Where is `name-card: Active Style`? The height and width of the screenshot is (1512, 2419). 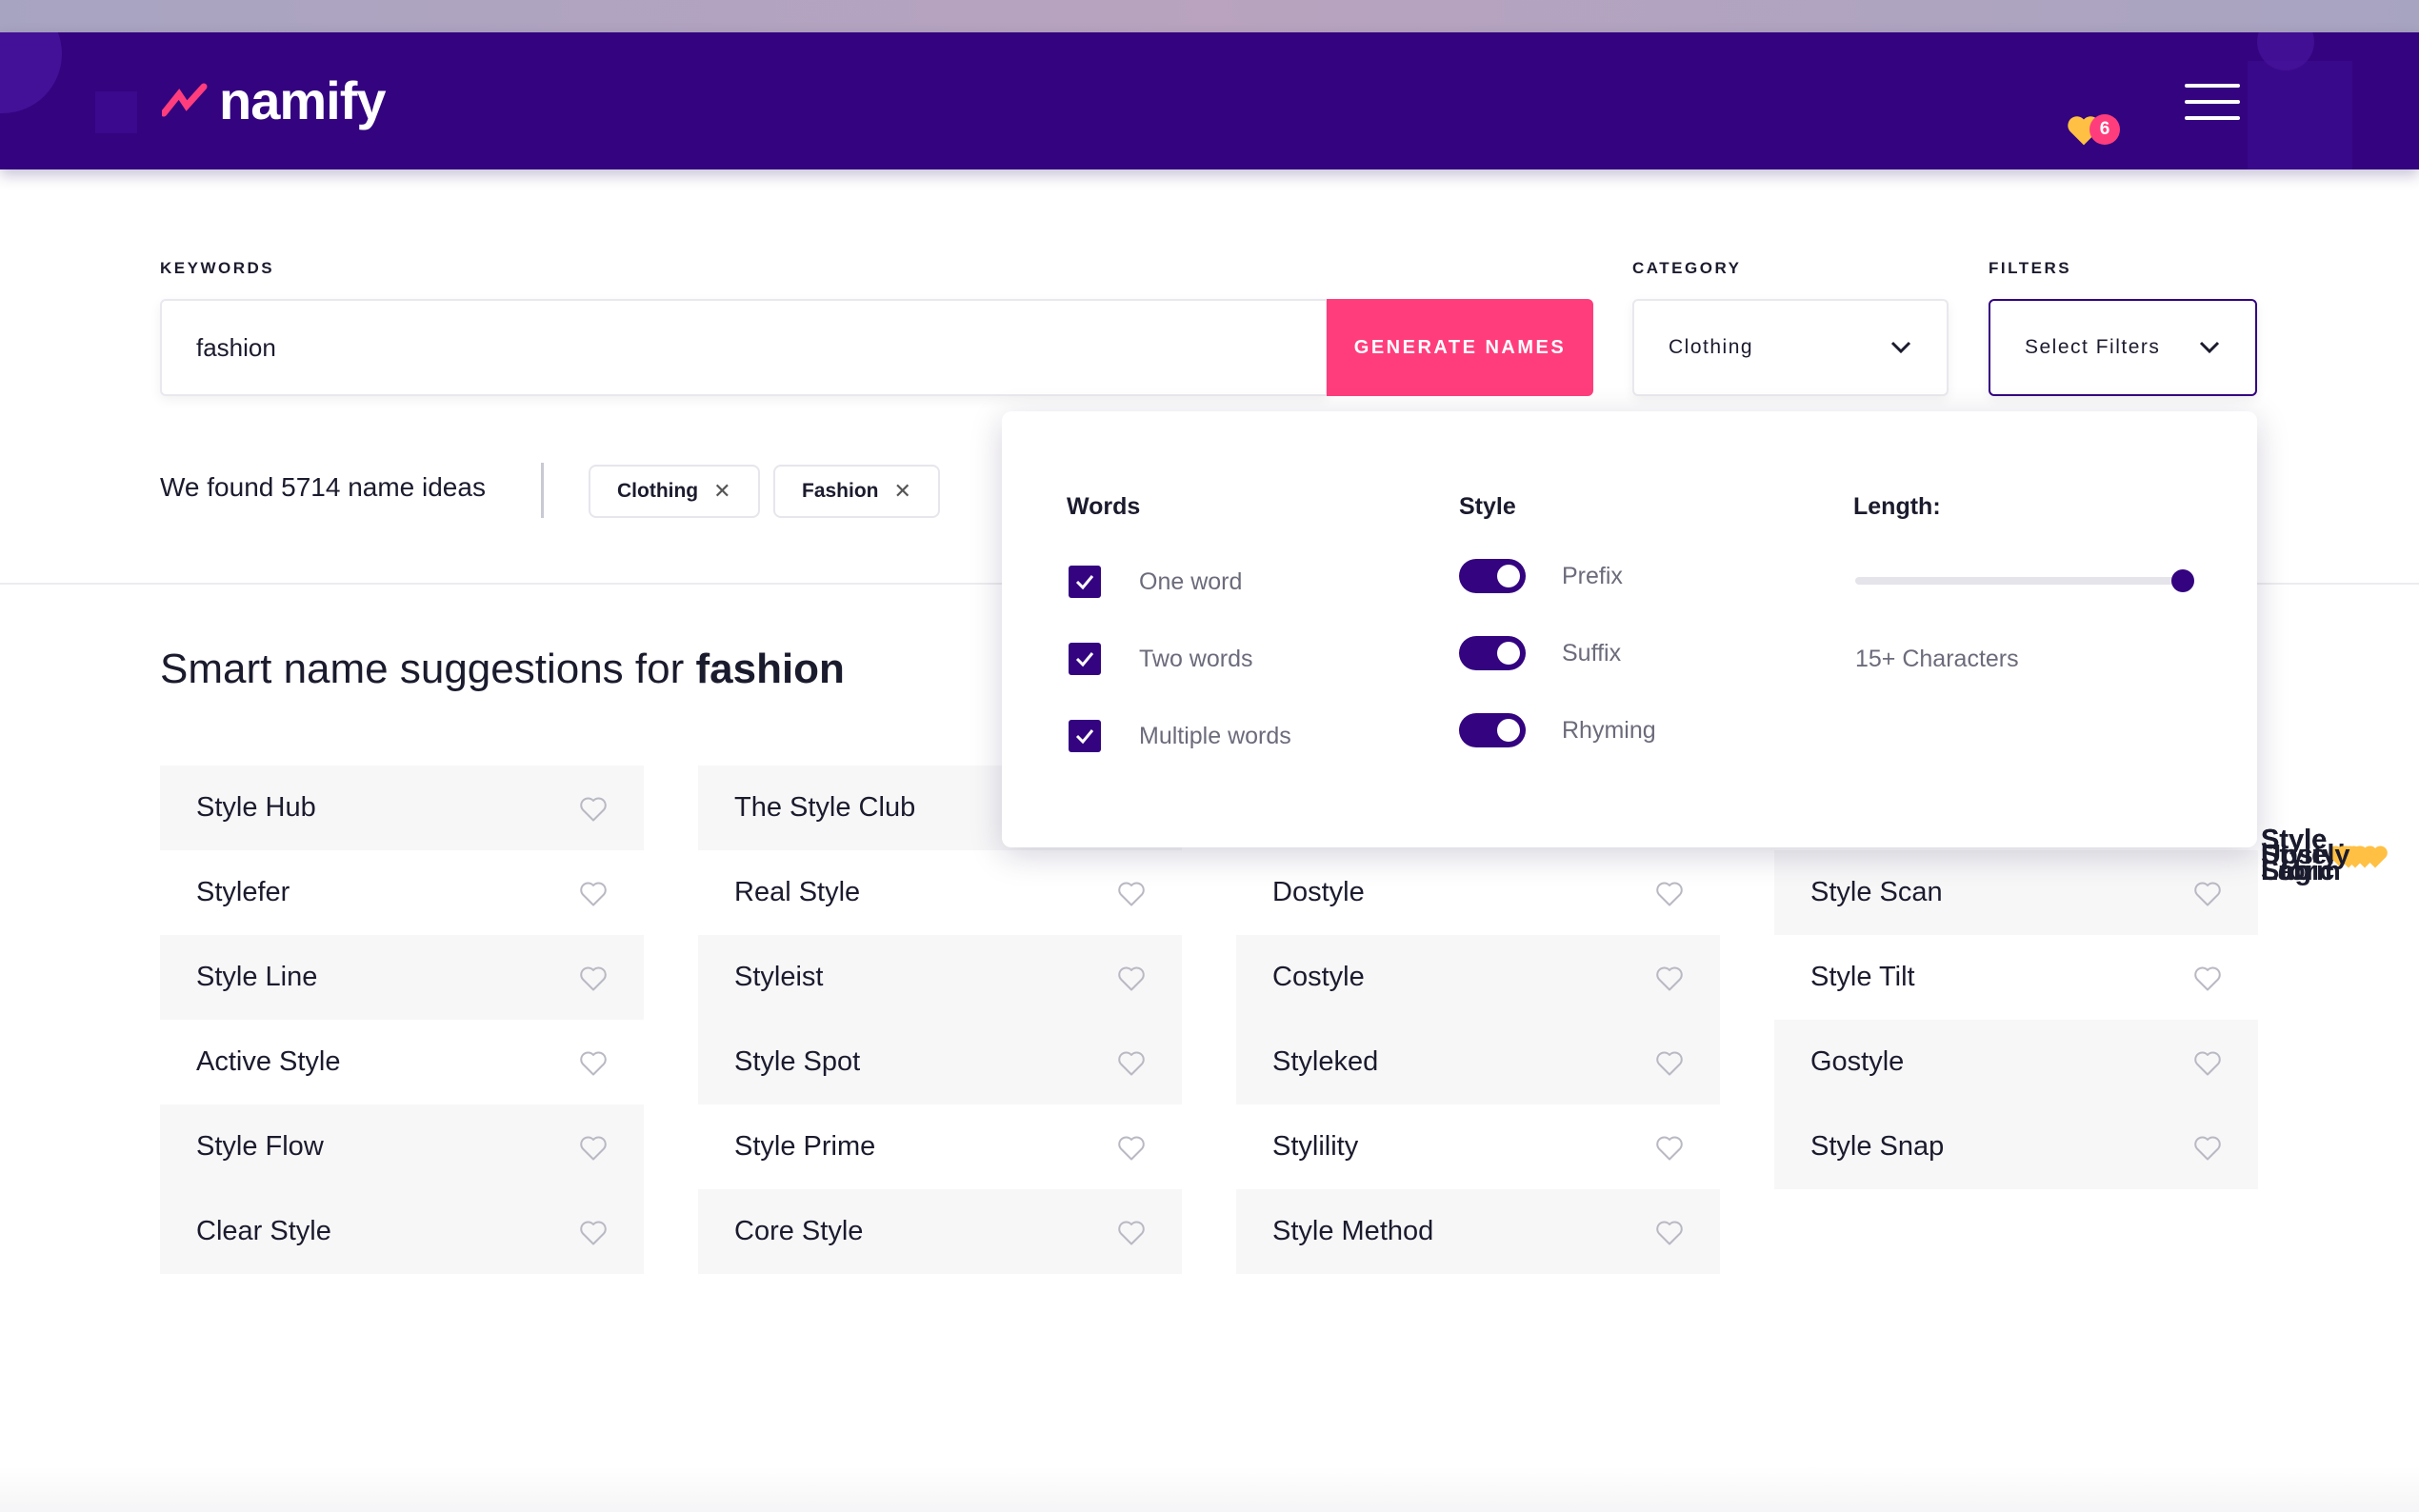
name-card: Active Style is located at coordinates (402, 1062).